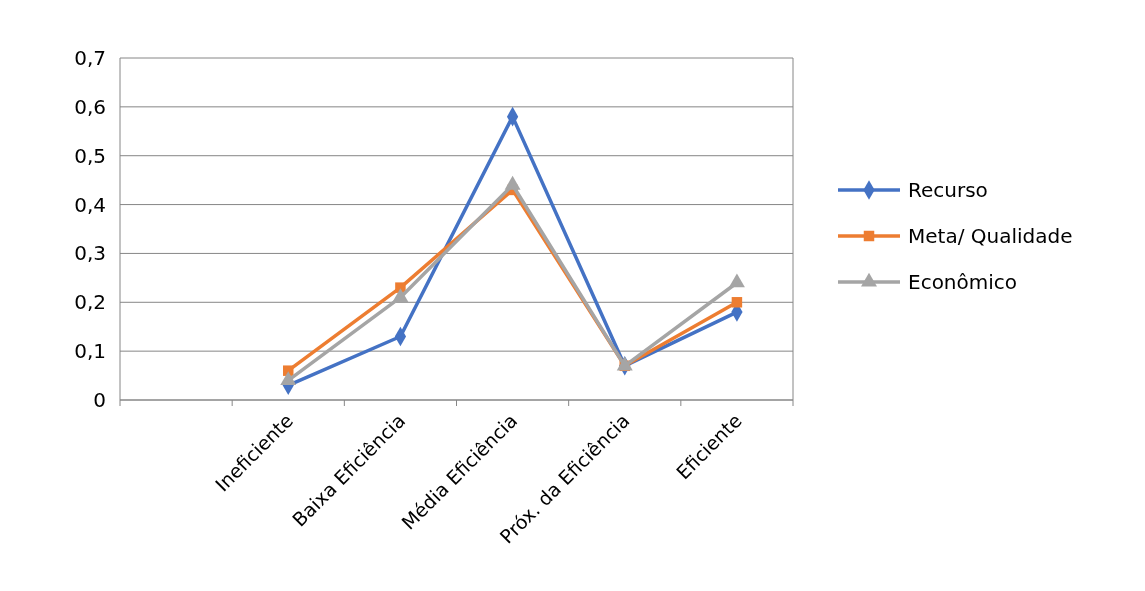  I want to click on y-tick-label: 0,5, so click(90, 155).